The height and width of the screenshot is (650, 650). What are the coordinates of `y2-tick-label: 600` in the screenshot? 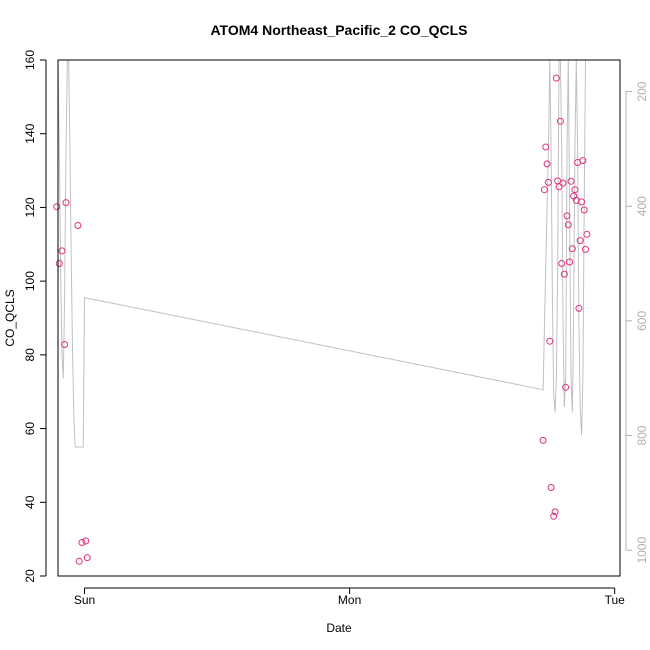 It's located at (642, 321).